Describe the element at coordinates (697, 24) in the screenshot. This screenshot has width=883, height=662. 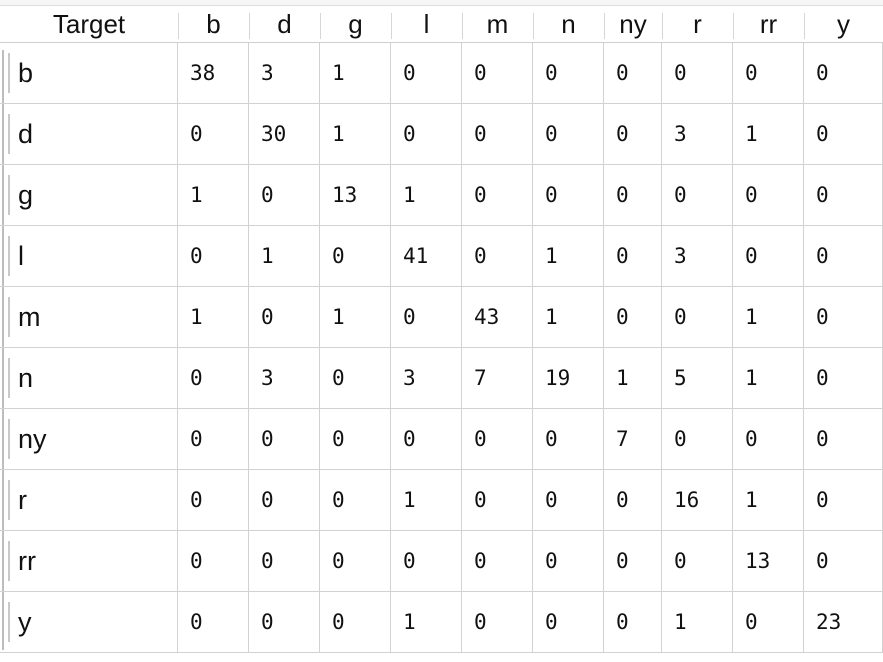
I see `column-header-r: r` at that location.